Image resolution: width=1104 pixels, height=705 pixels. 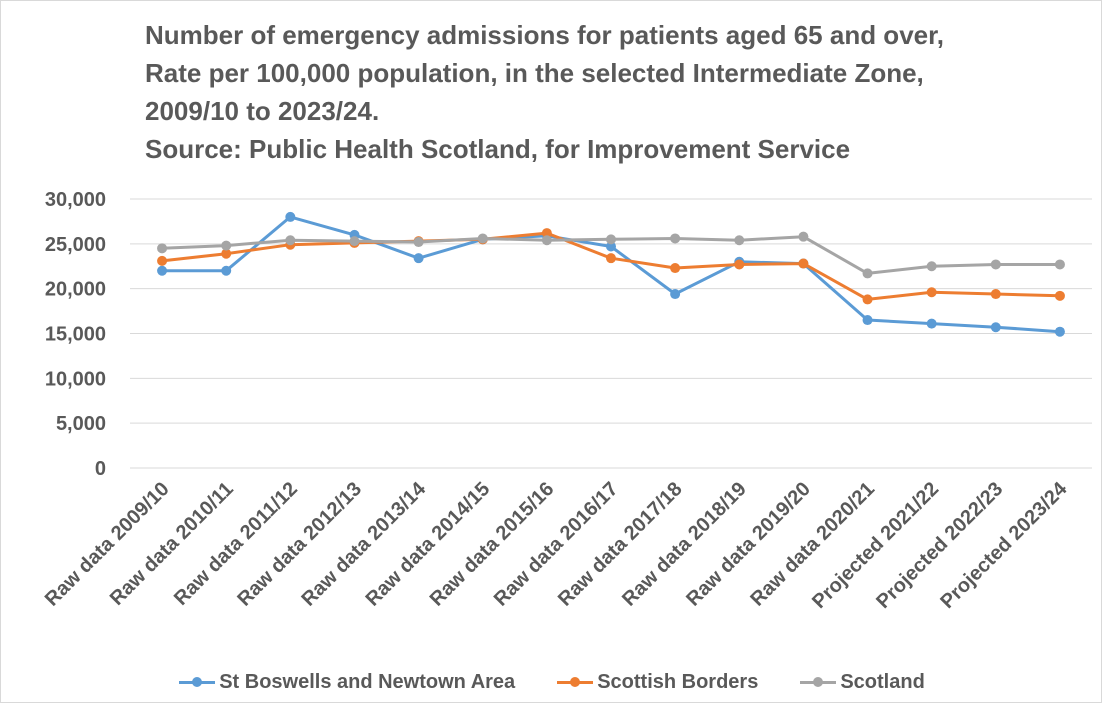 I want to click on x-tick-label: Raw data 2017/18, so click(x=620, y=544).